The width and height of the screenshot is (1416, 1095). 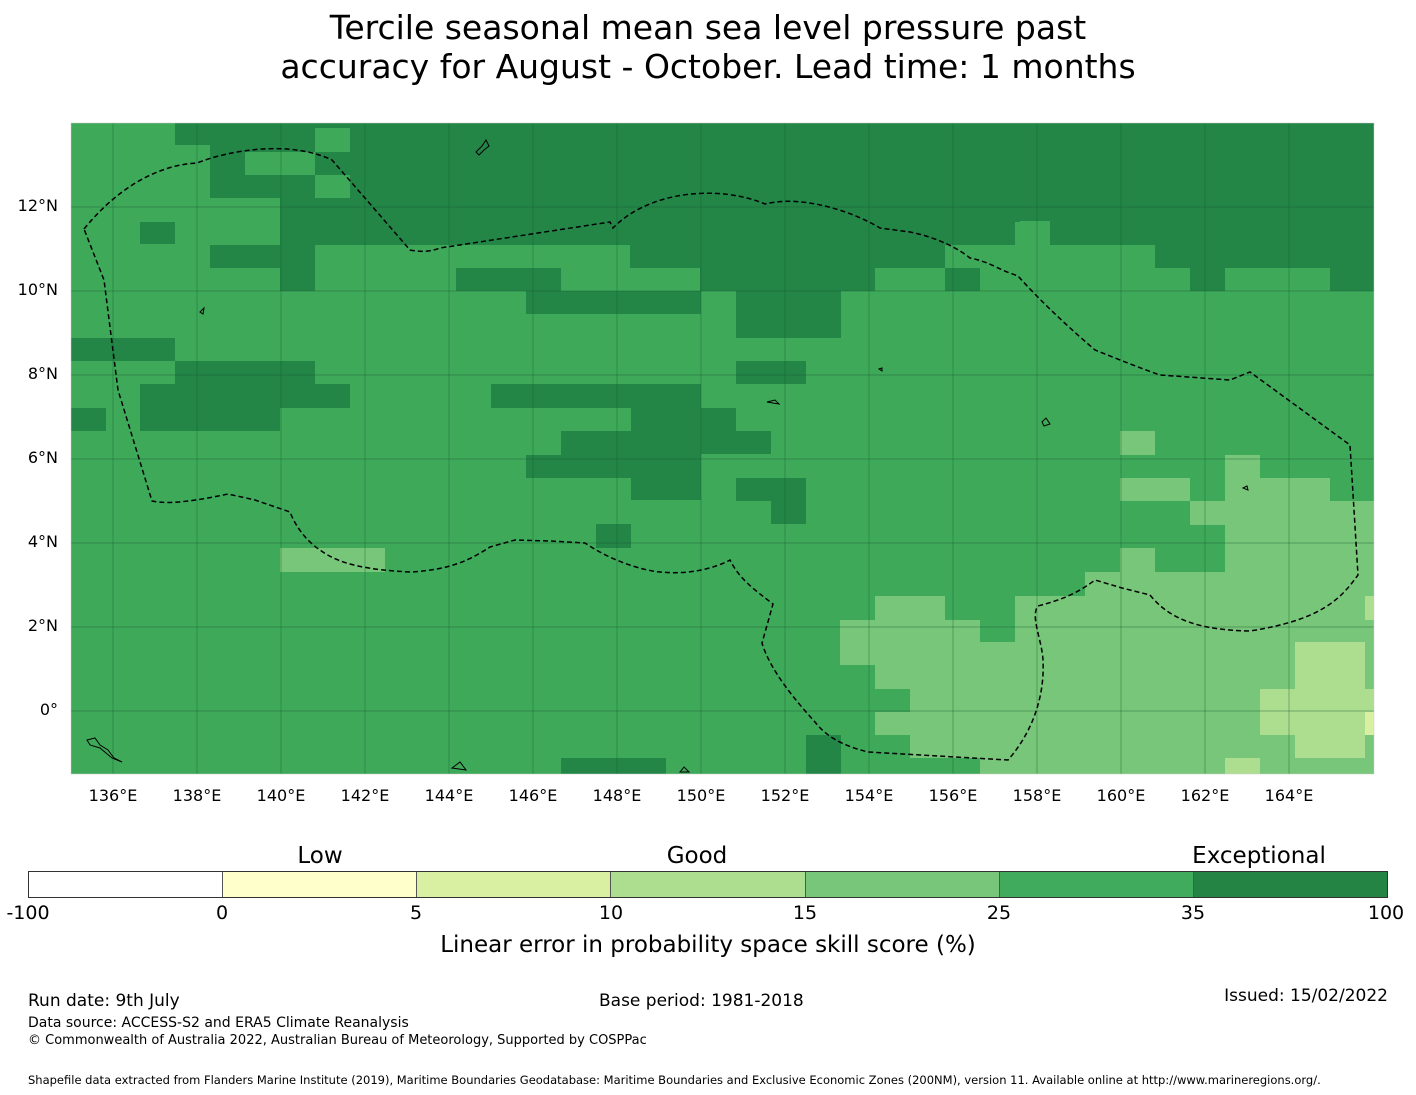 What do you see at coordinates (104, 1001) in the screenshot?
I see `run-date: Run date: 9th July` at bounding box center [104, 1001].